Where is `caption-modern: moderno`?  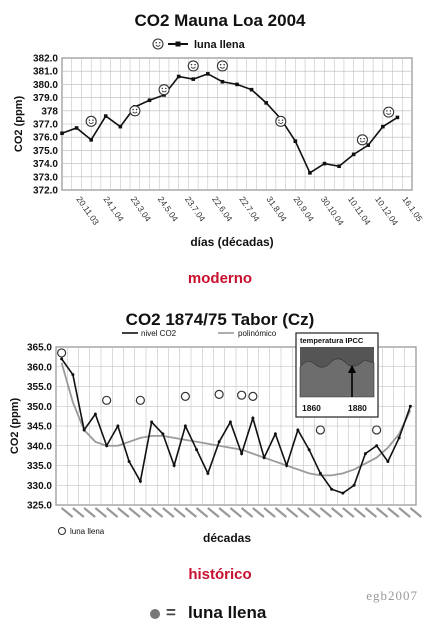
caption-modern: moderno is located at coordinates (220, 278).